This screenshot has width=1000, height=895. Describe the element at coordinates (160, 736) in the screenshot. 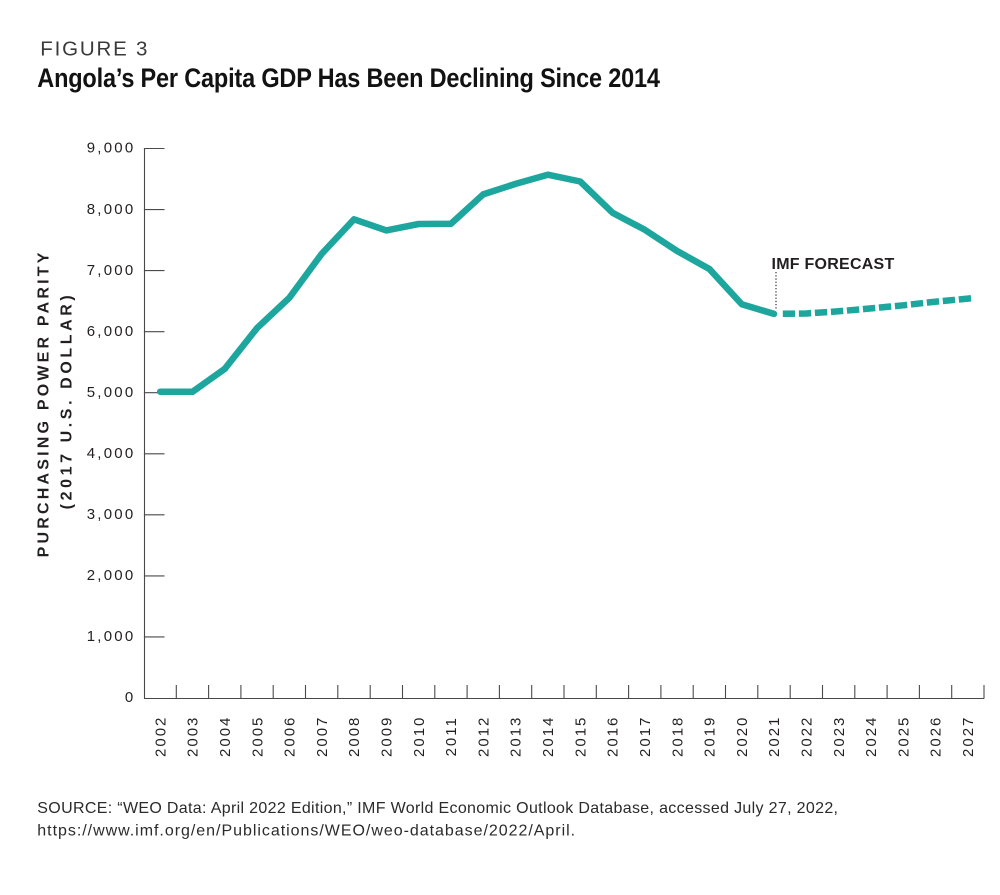

I see `svg-text: 2002` at that location.